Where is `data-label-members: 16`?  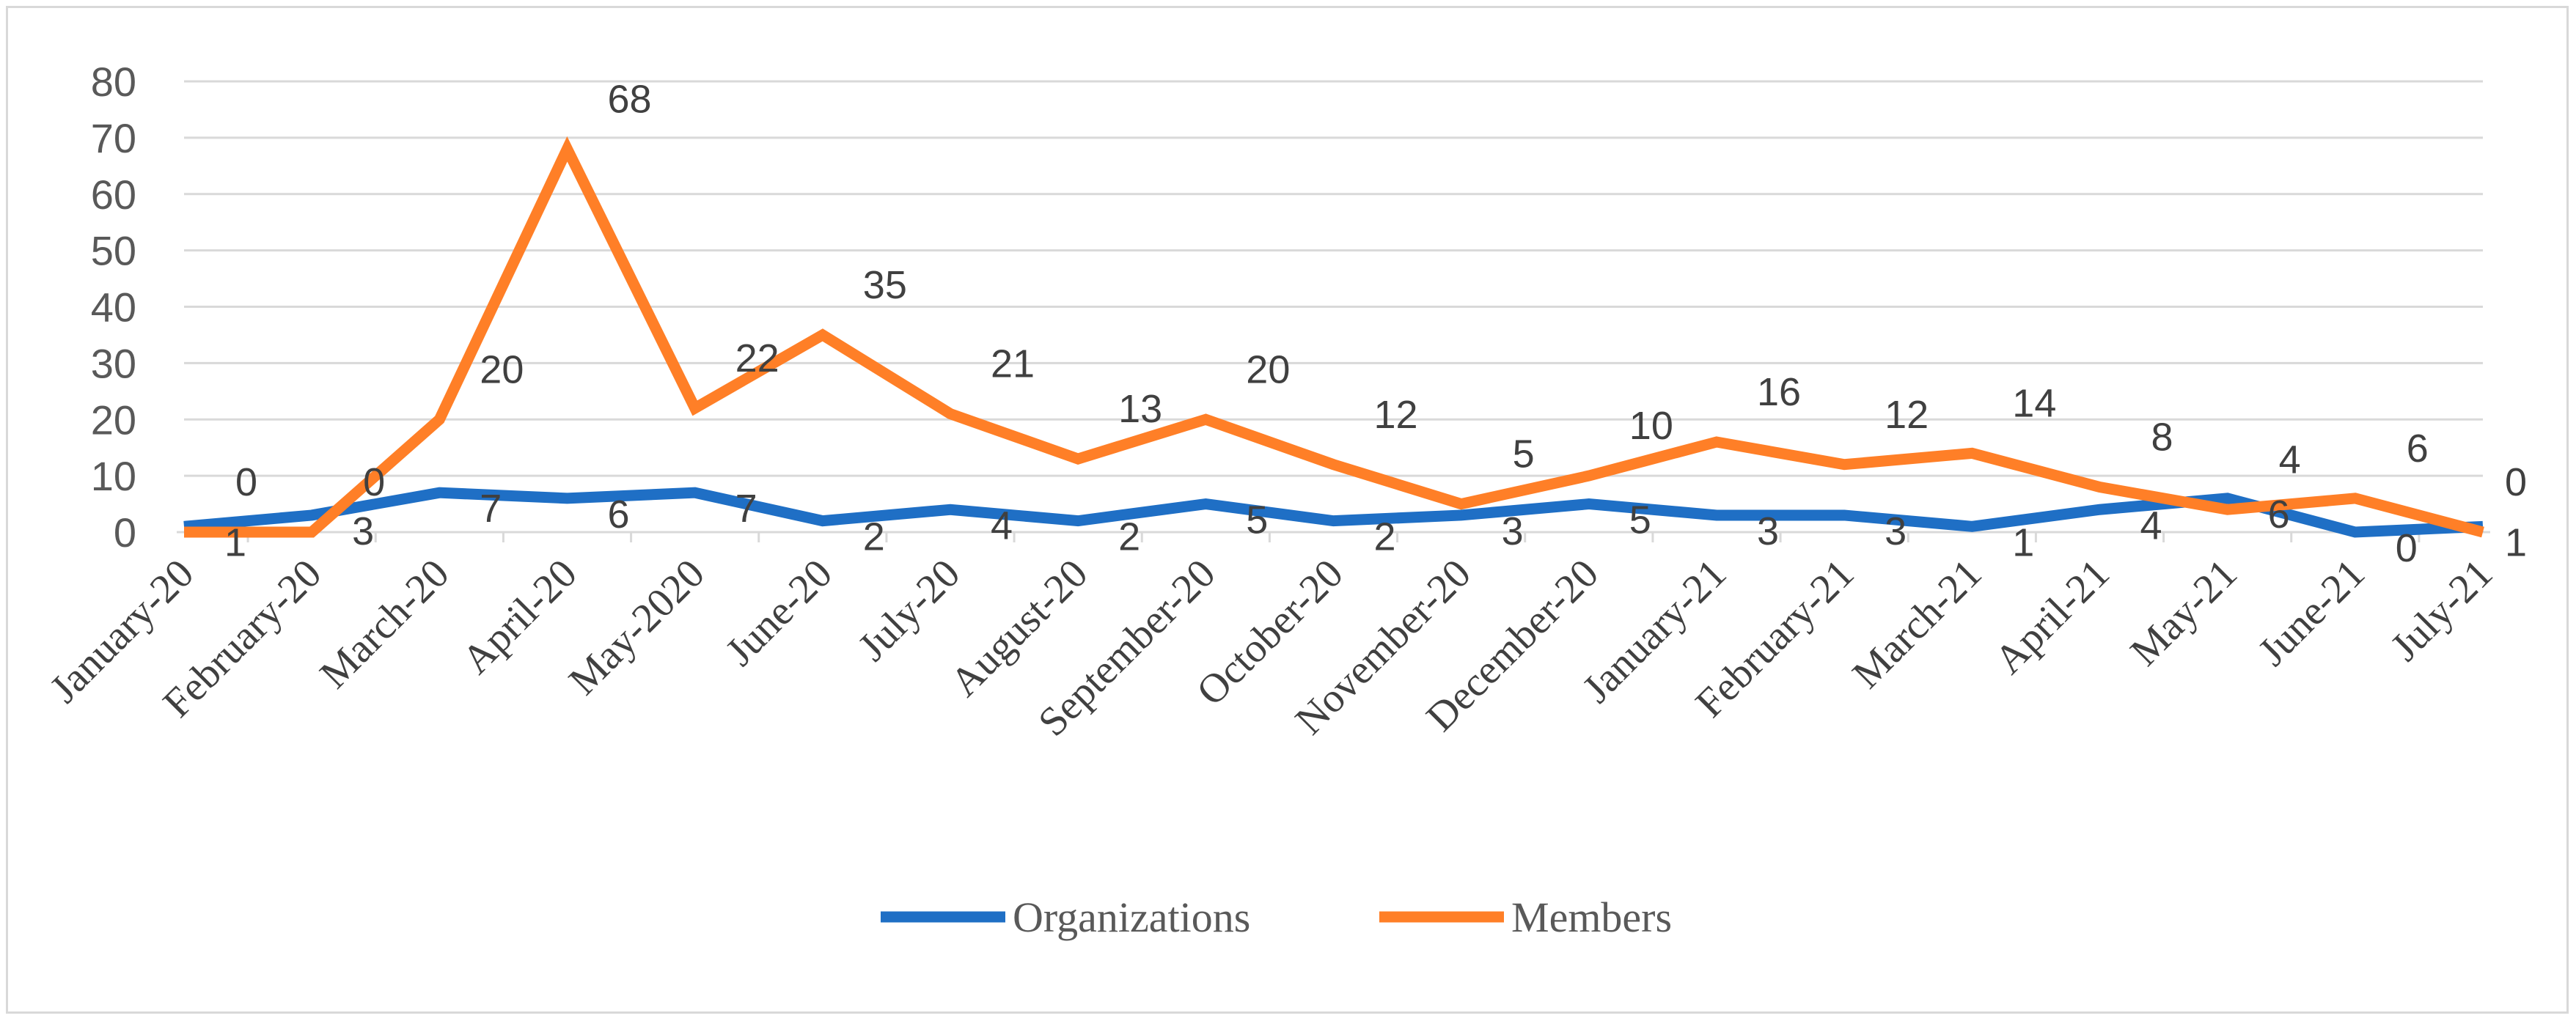 data-label-members: 16 is located at coordinates (1779, 392).